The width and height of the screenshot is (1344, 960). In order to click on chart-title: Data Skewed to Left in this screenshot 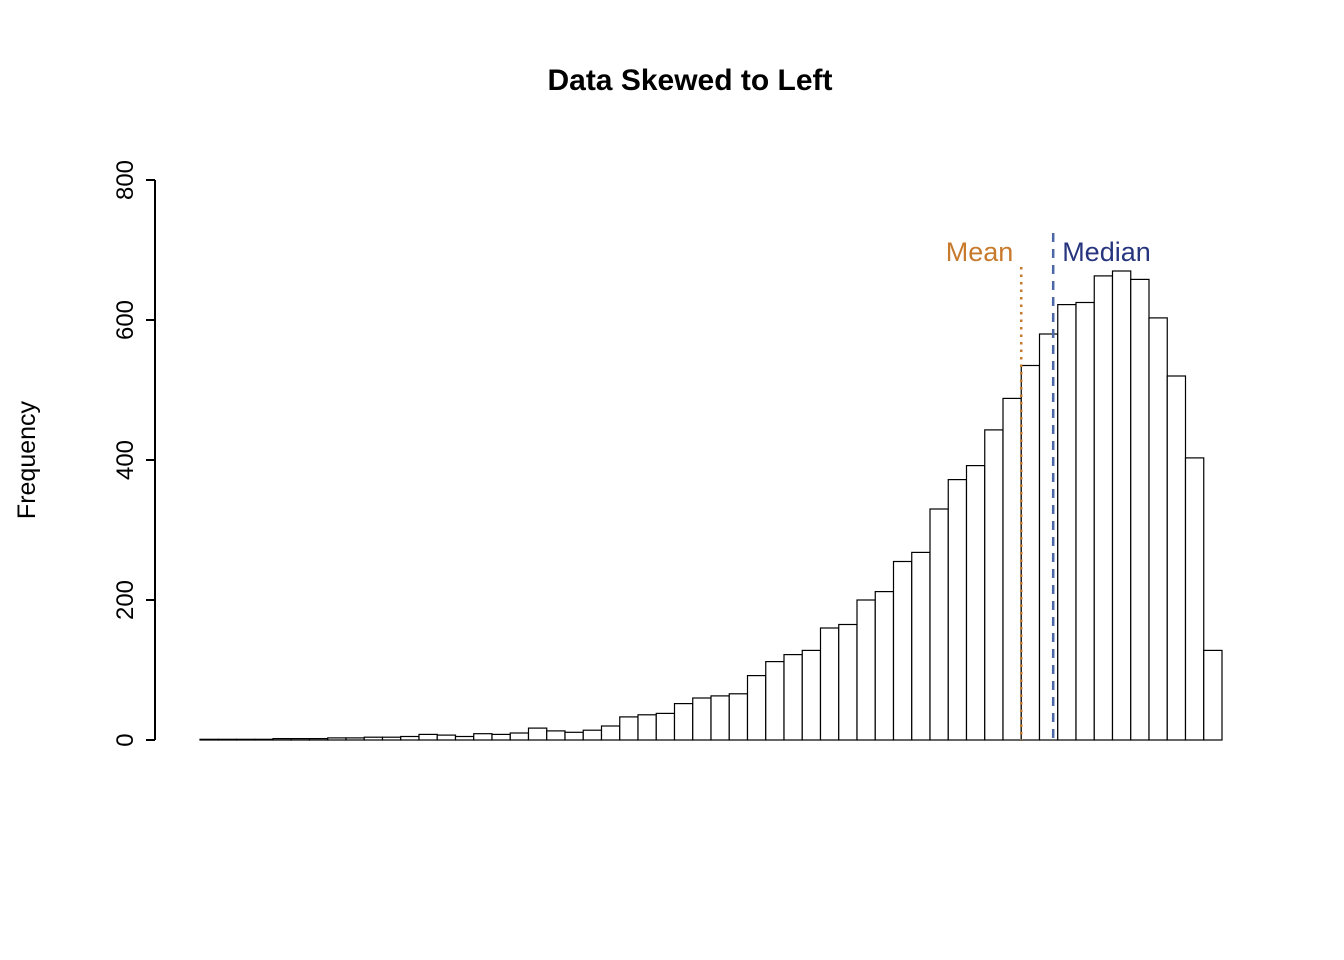, I will do `click(689, 80)`.